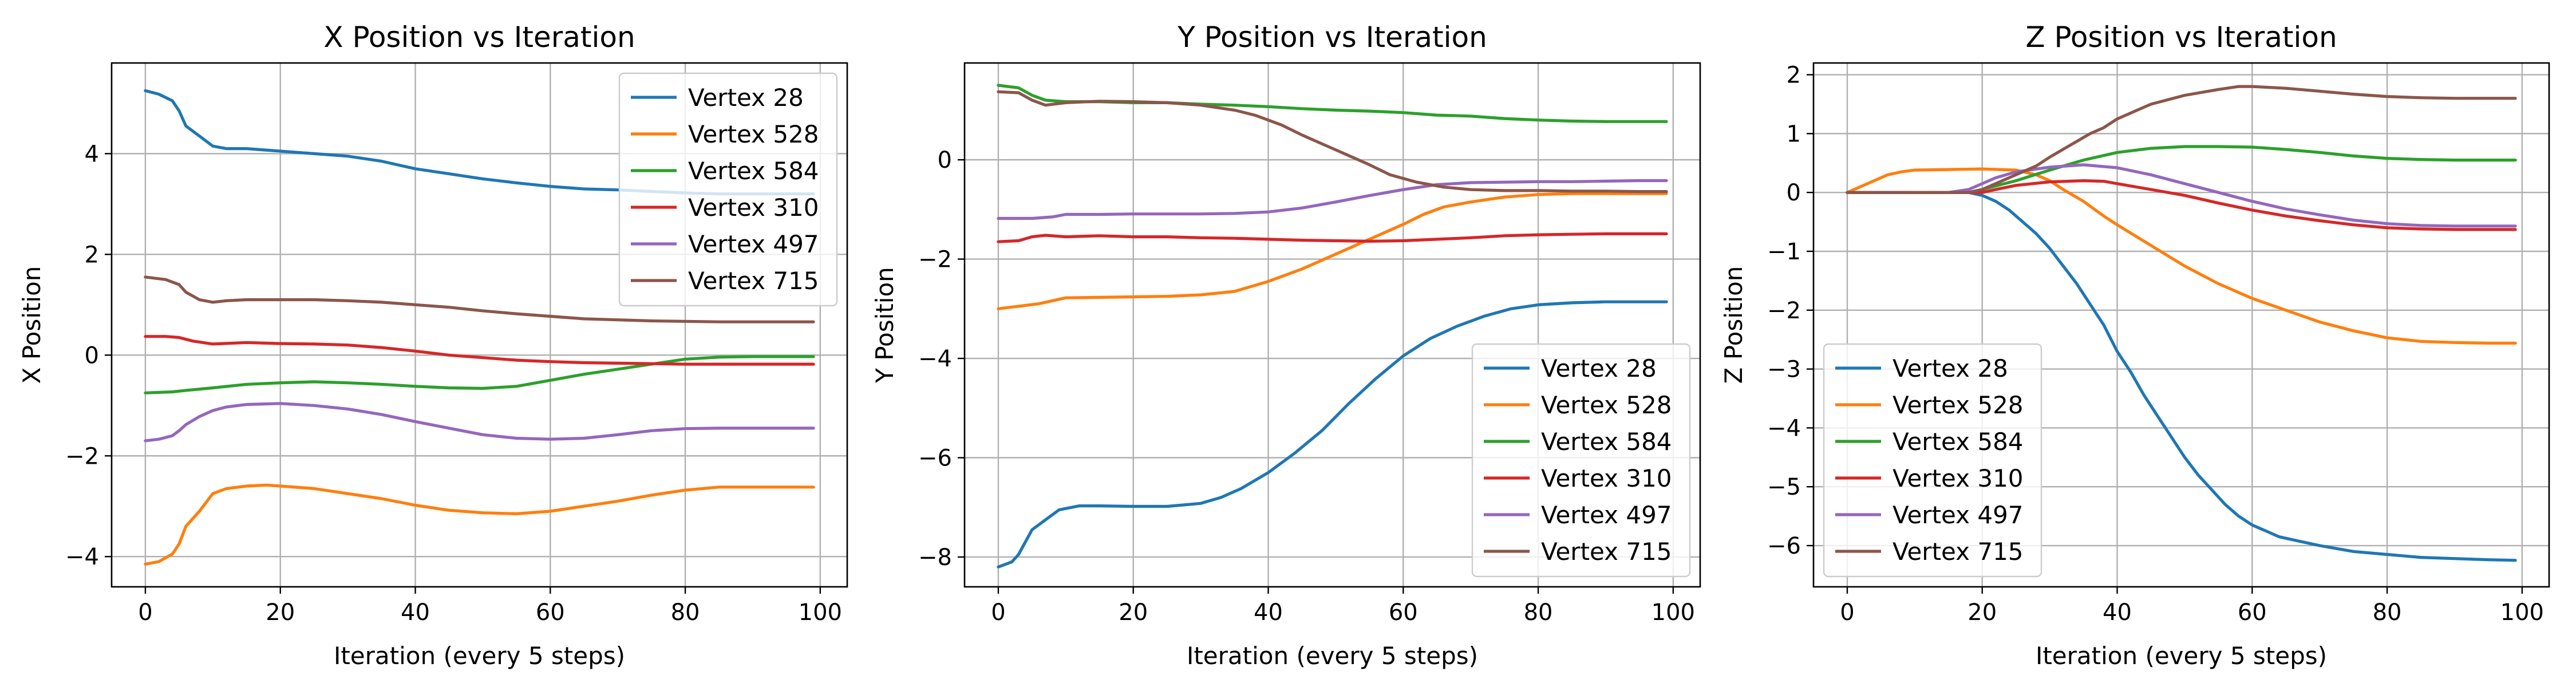 The height and width of the screenshot is (687, 2576). What do you see at coordinates (935, 557) in the screenshot?
I see `y-tick-label: −8` at bounding box center [935, 557].